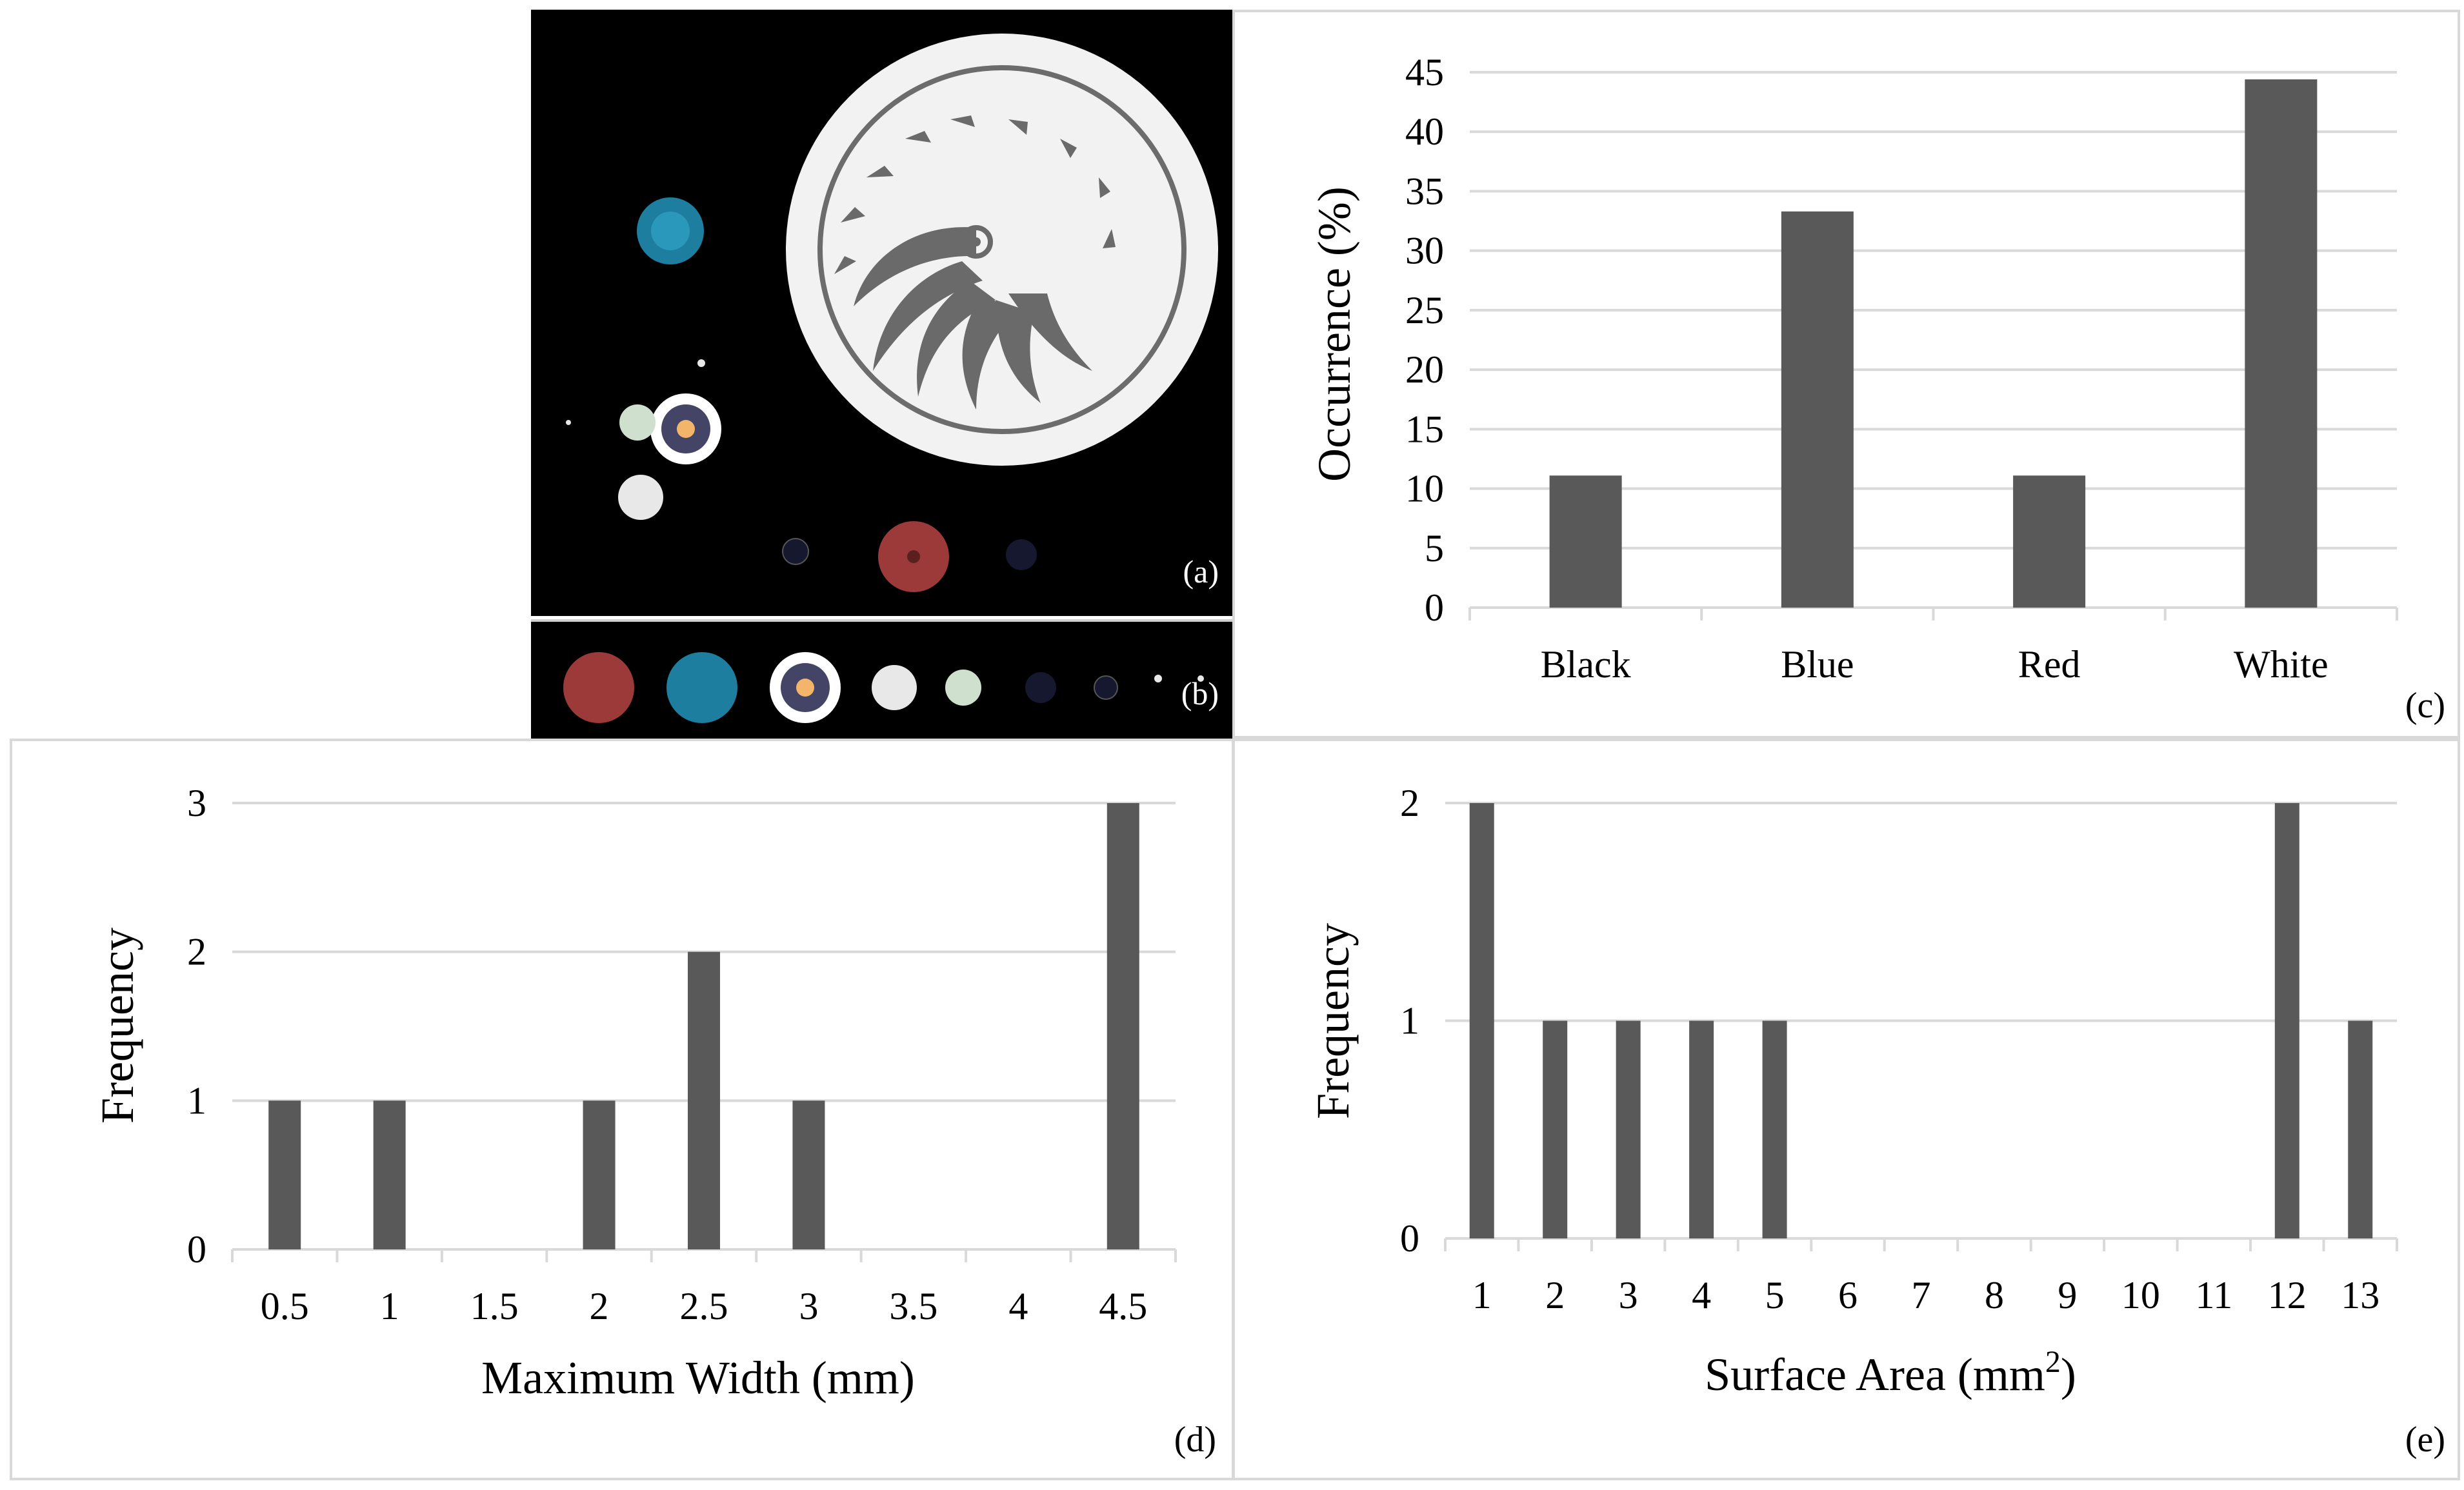  I want to click on strip-label-7: 7, so click(1106, 638).